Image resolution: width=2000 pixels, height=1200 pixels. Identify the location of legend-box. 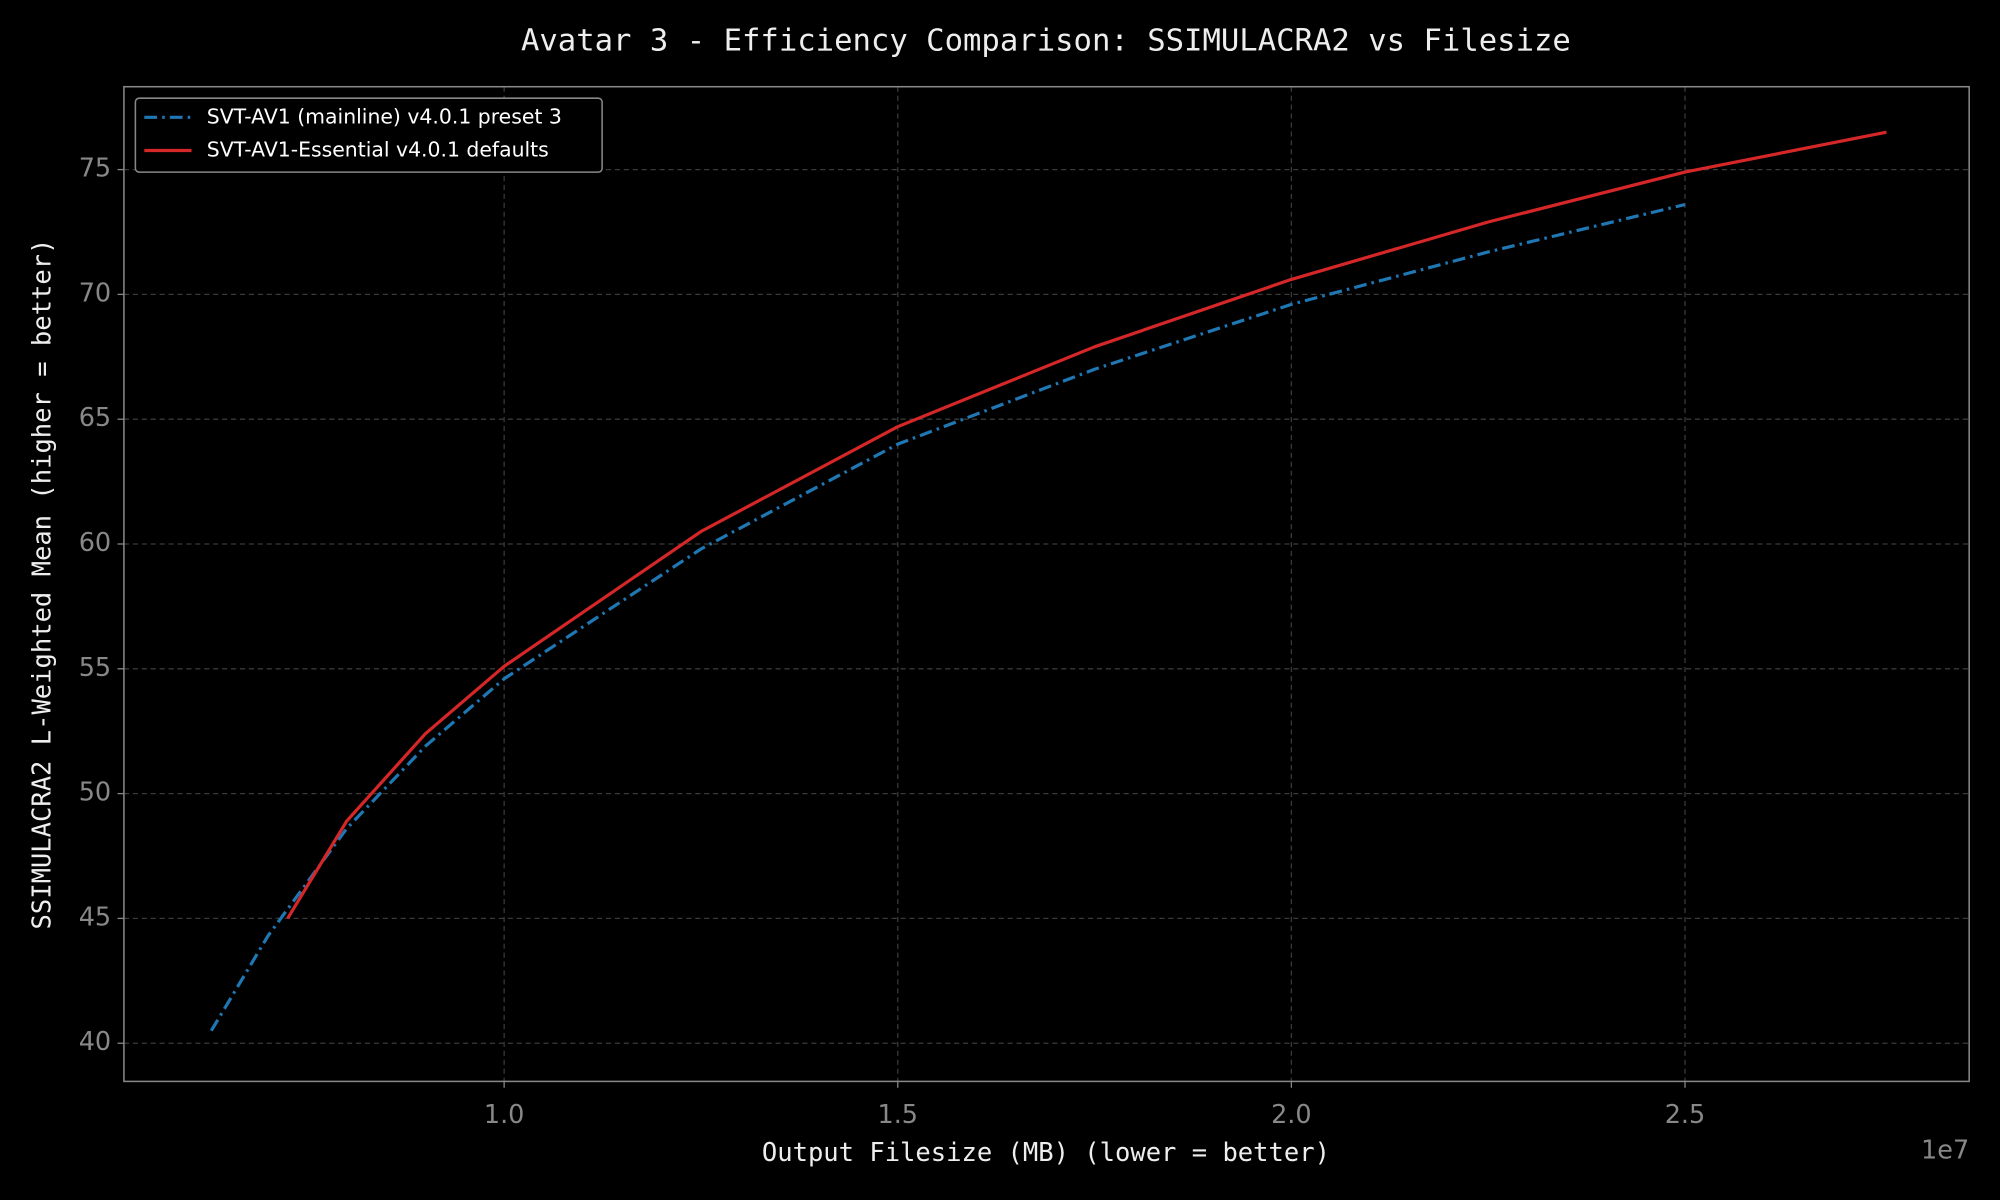
(368, 135).